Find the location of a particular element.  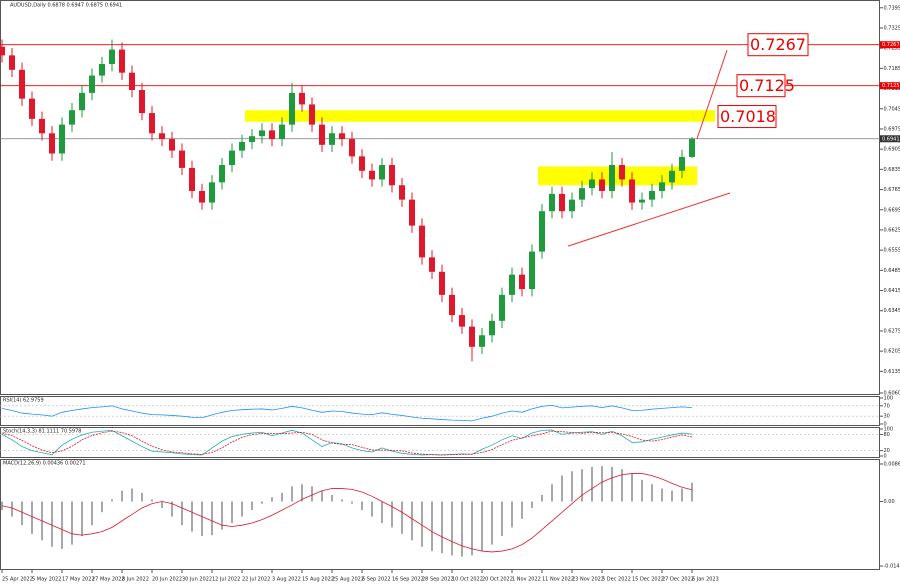

stoch-panel-frame is located at coordinates (440, 442).